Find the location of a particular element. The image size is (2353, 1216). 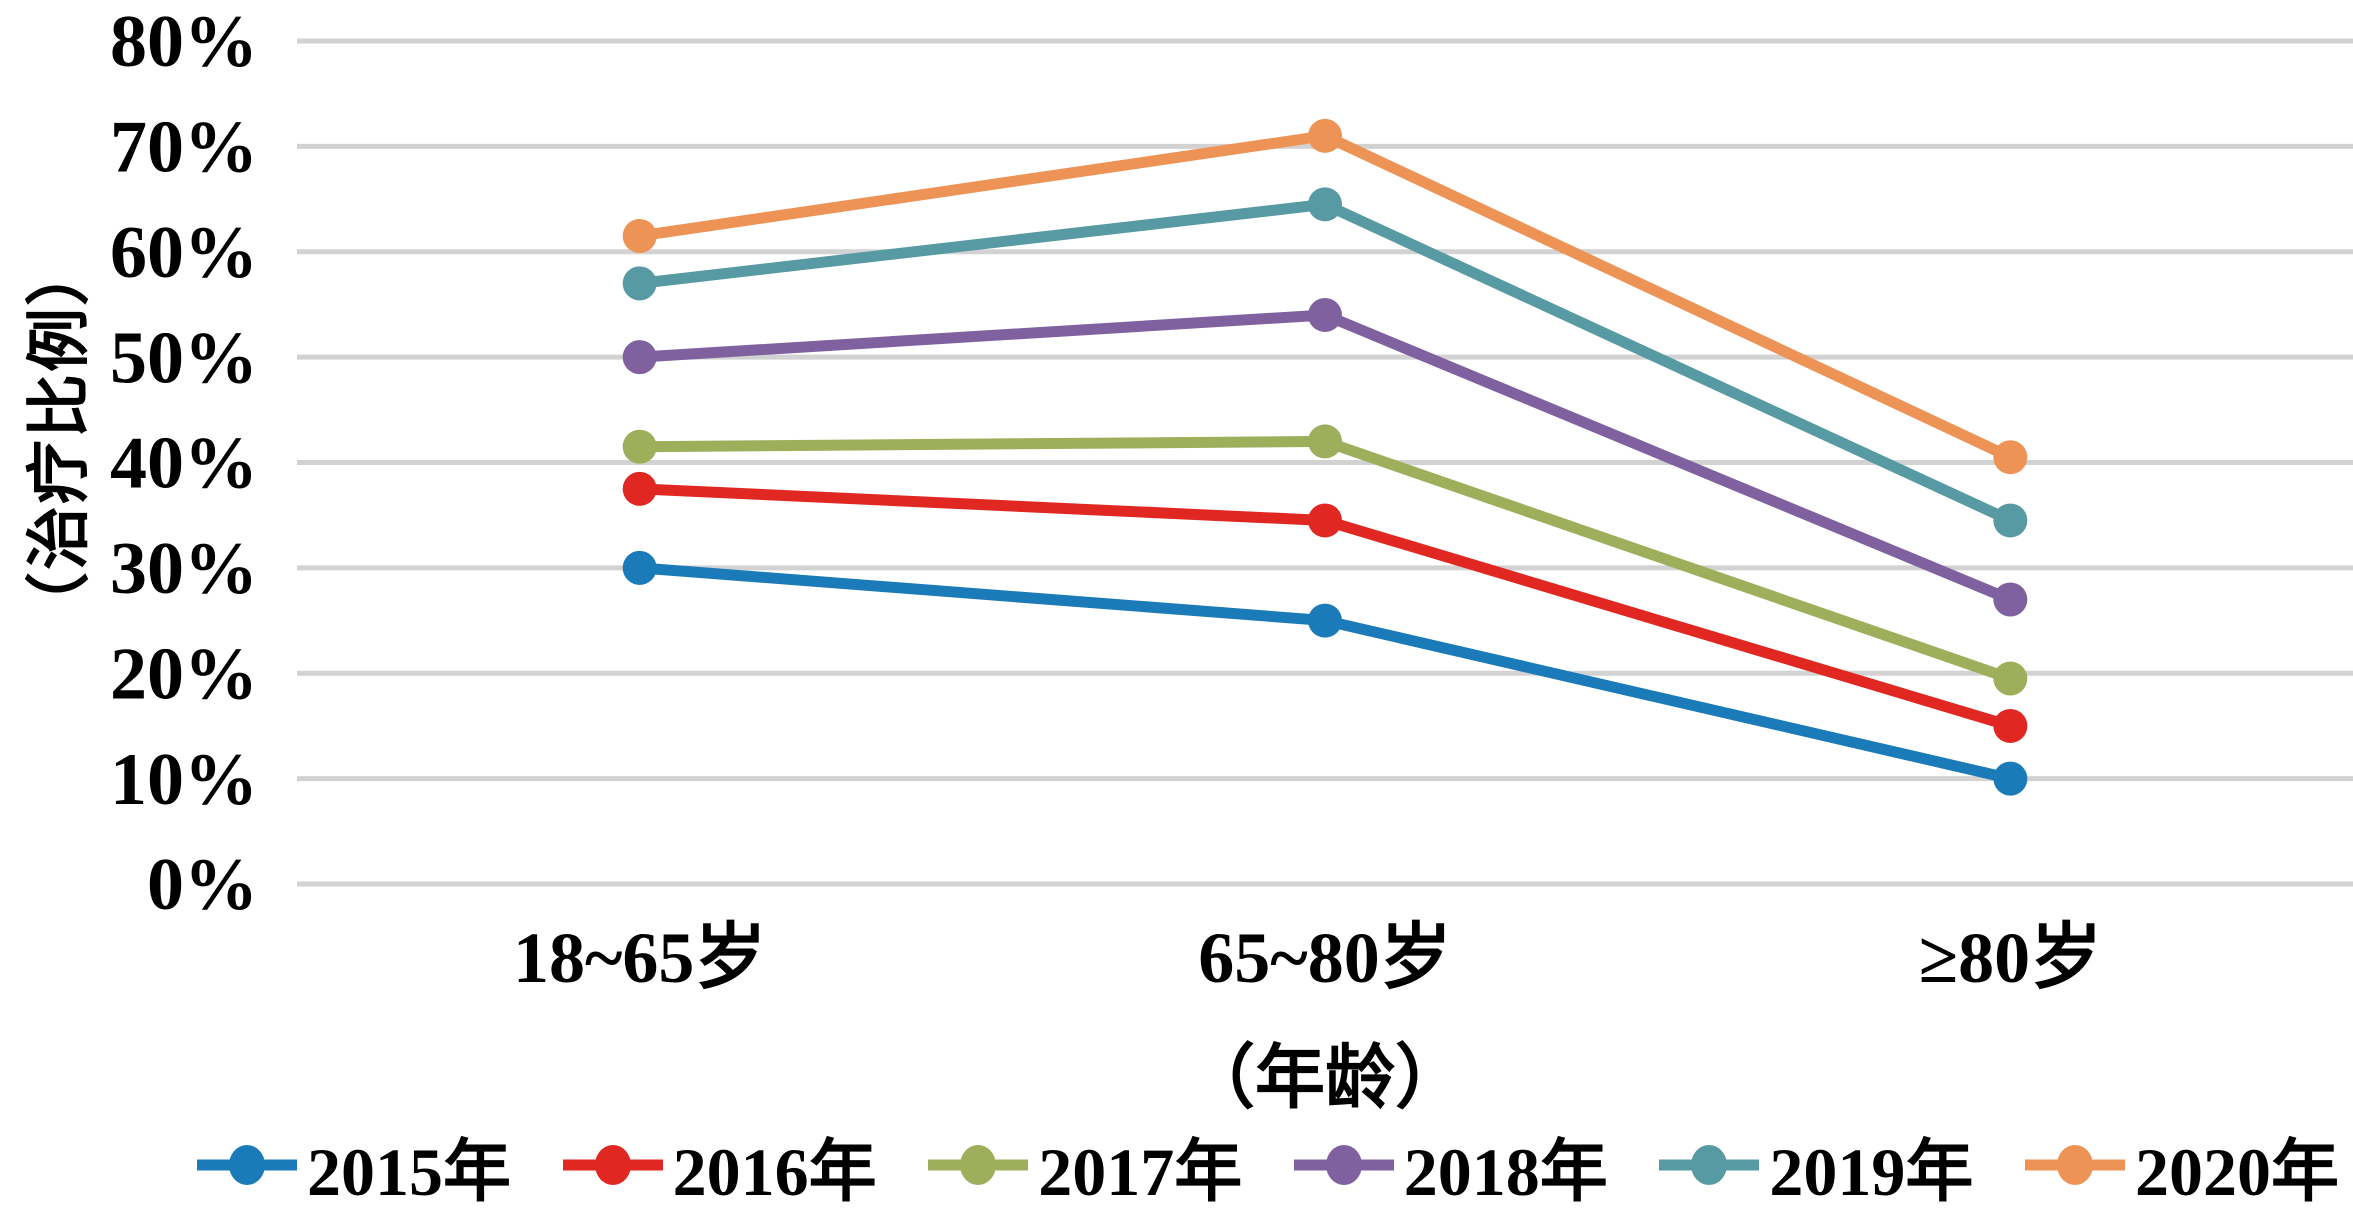

data-point-2016年-18~65岁 is located at coordinates (639, 488).